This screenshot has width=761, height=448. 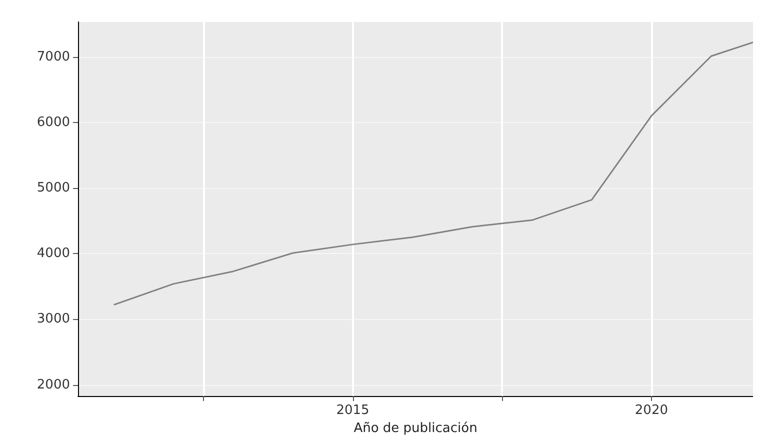 I want to click on y-tick-label: 2000, so click(x=53, y=384).